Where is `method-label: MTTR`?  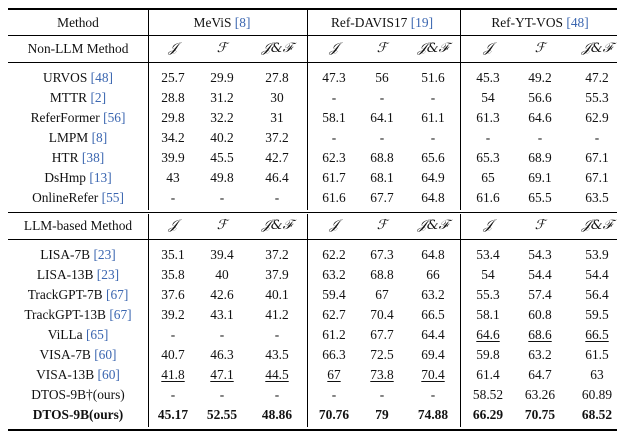 method-label: MTTR is located at coordinates (68, 97).